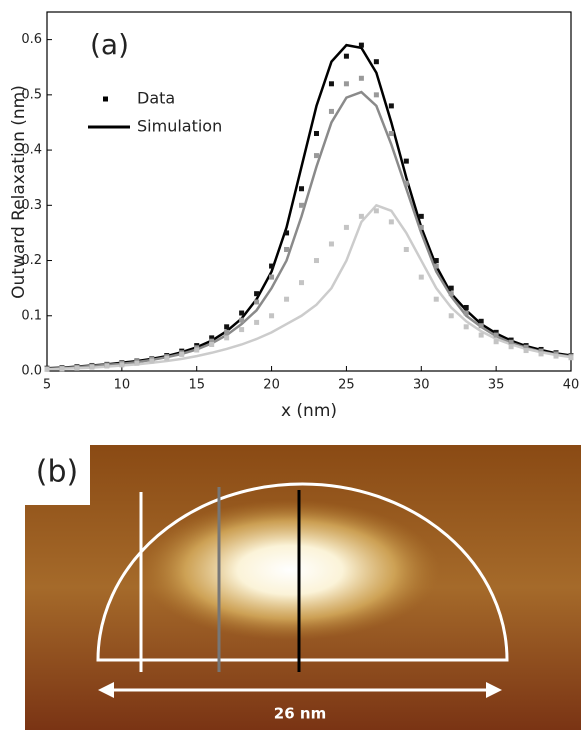  What do you see at coordinates (31, 371) in the screenshot?
I see `y-tick-label: 0.0` at bounding box center [31, 371].